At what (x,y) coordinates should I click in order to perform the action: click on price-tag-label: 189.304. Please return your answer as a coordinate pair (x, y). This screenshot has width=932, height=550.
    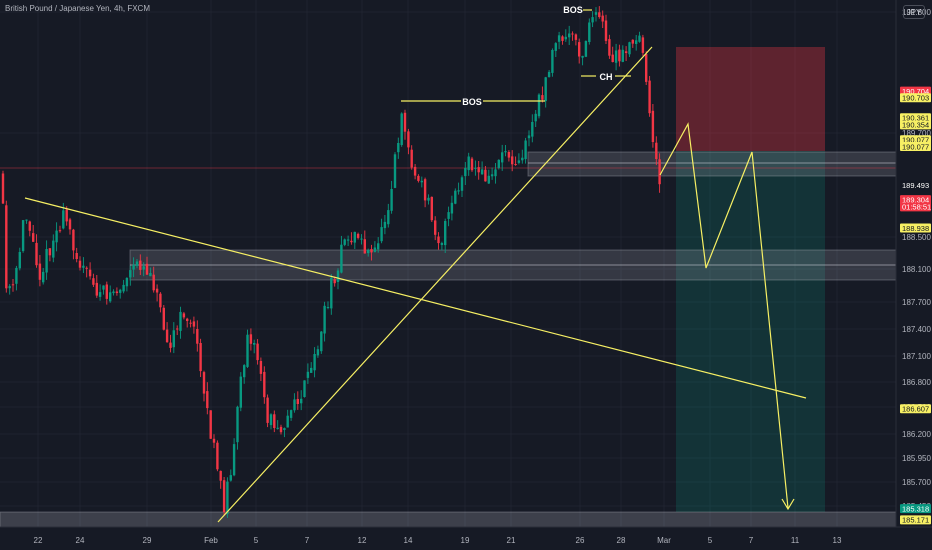
    Looking at the image, I should click on (915, 199).